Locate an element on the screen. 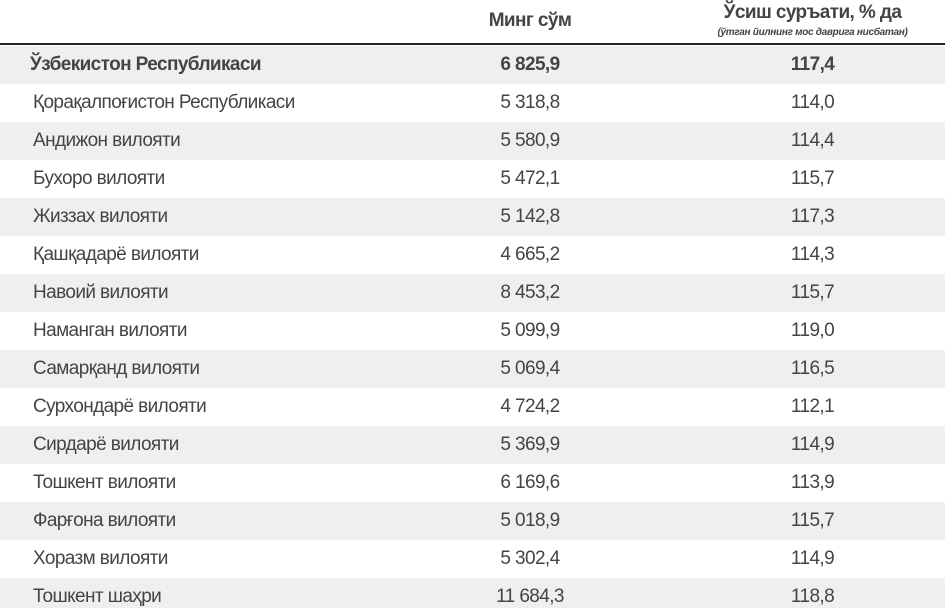 The image size is (945, 608). growth-cell: 116,5 is located at coordinates (812, 368).